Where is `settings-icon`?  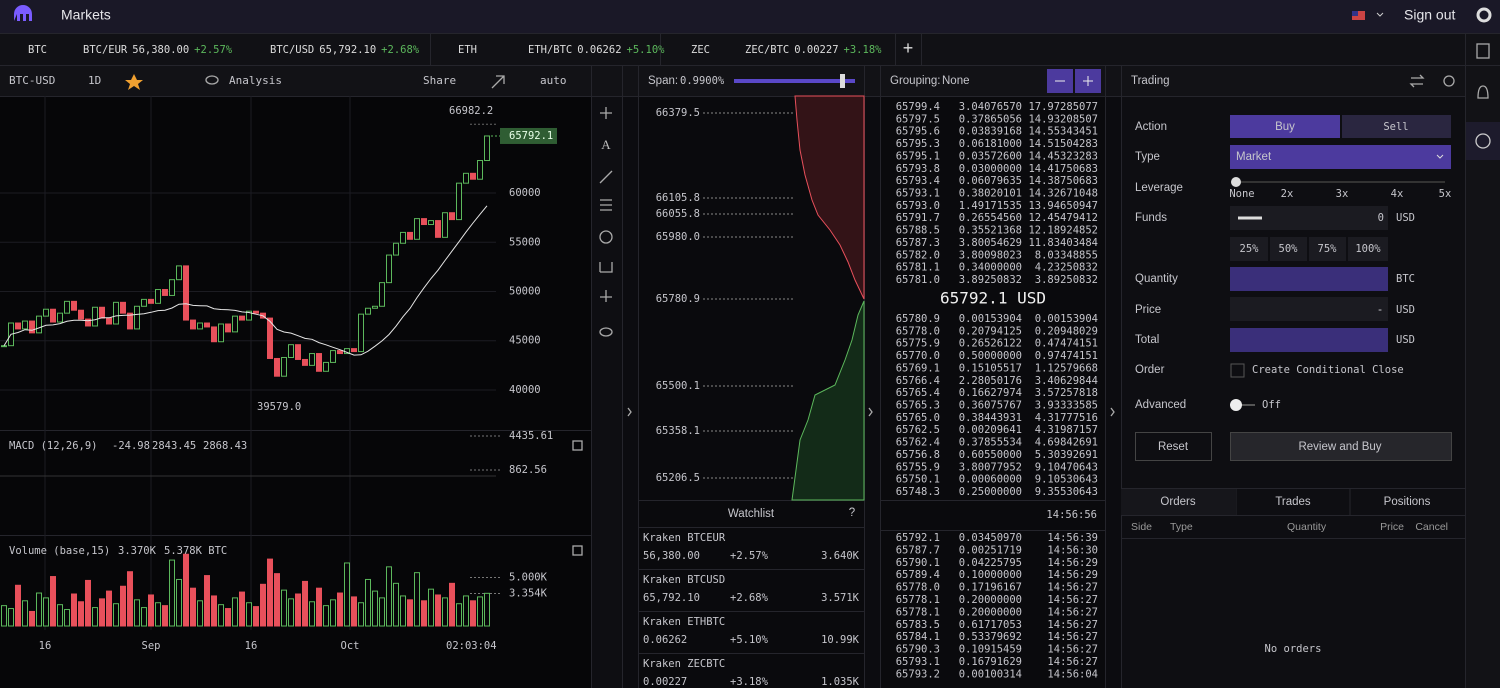 settings-icon is located at coordinates (1484, 15).